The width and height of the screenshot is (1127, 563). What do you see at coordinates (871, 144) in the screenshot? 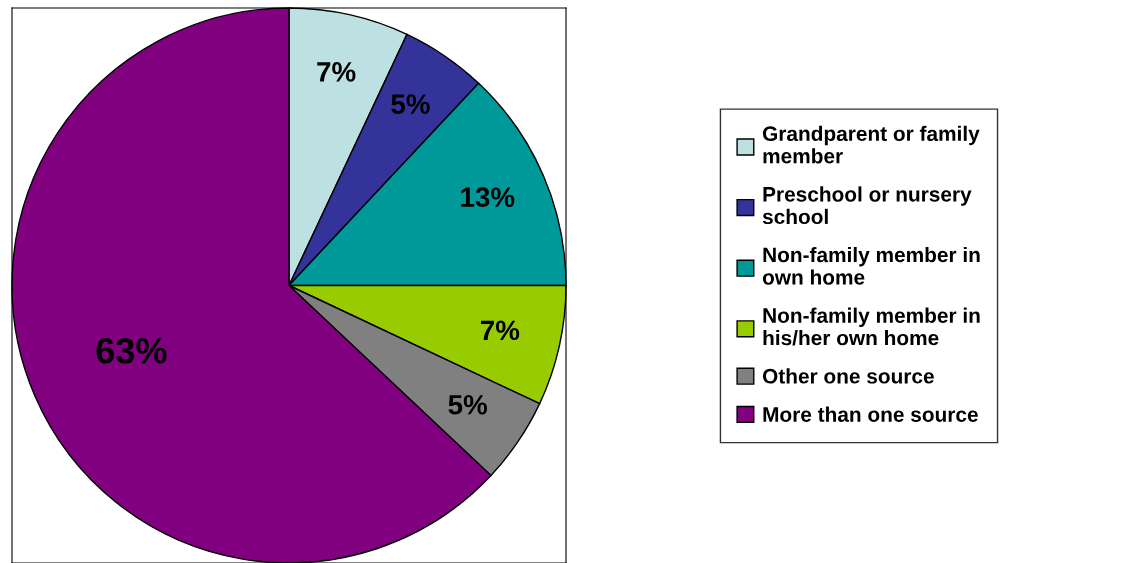
I see `legend-label: Grandparent or family member` at bounding box center [871, 144].